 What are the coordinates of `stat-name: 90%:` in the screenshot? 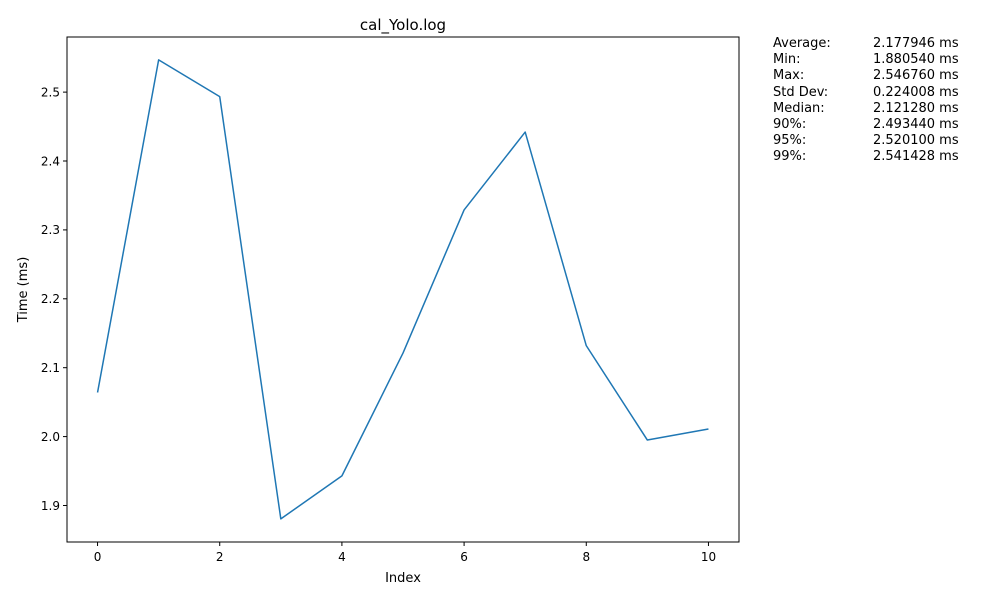 It's located at (790, 125).